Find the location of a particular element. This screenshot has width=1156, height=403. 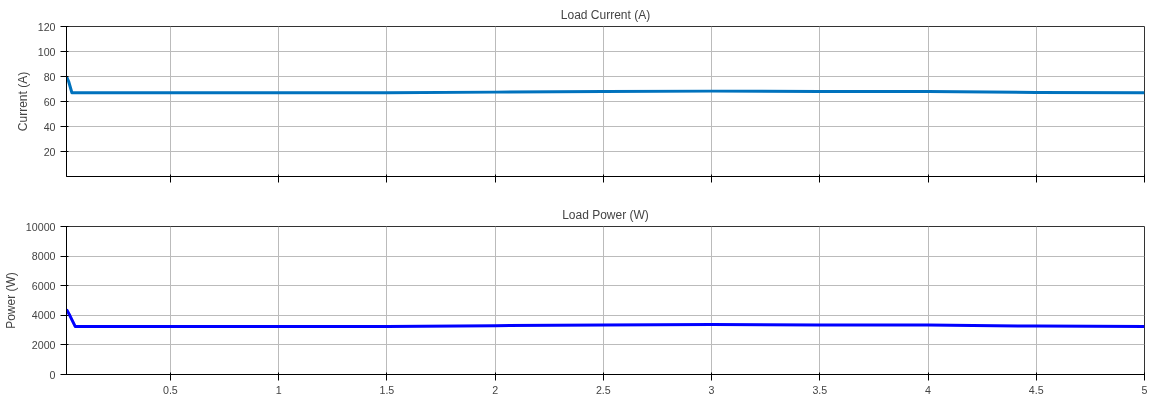

x-tick-label: 4.5 is located at coordinates (1036, 389).